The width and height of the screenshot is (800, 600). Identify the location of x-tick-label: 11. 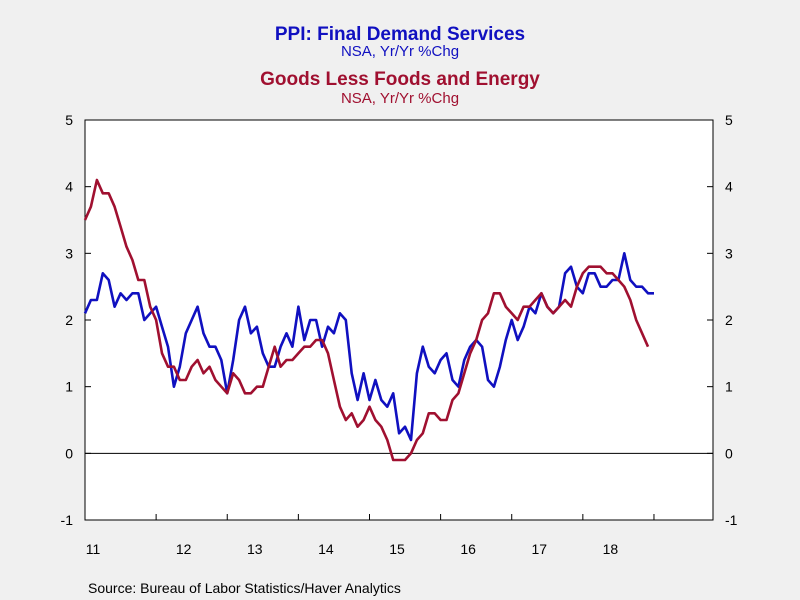
(93, 549).